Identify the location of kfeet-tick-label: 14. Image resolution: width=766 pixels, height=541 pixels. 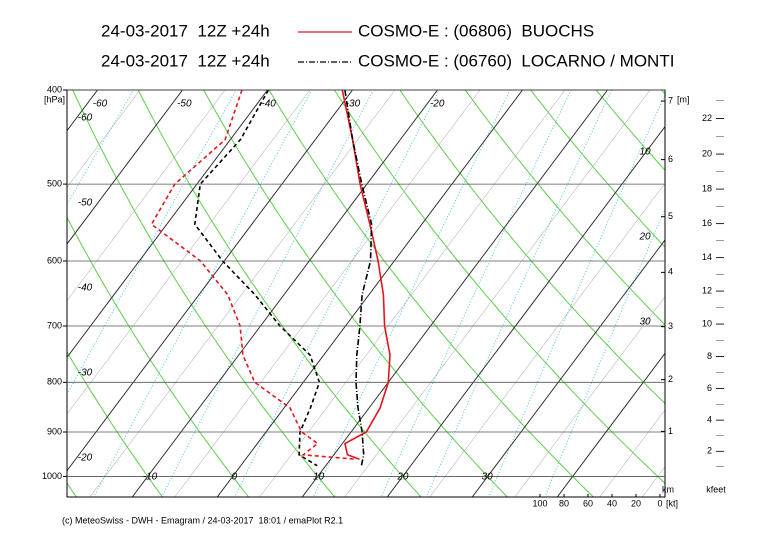
(707, 257).